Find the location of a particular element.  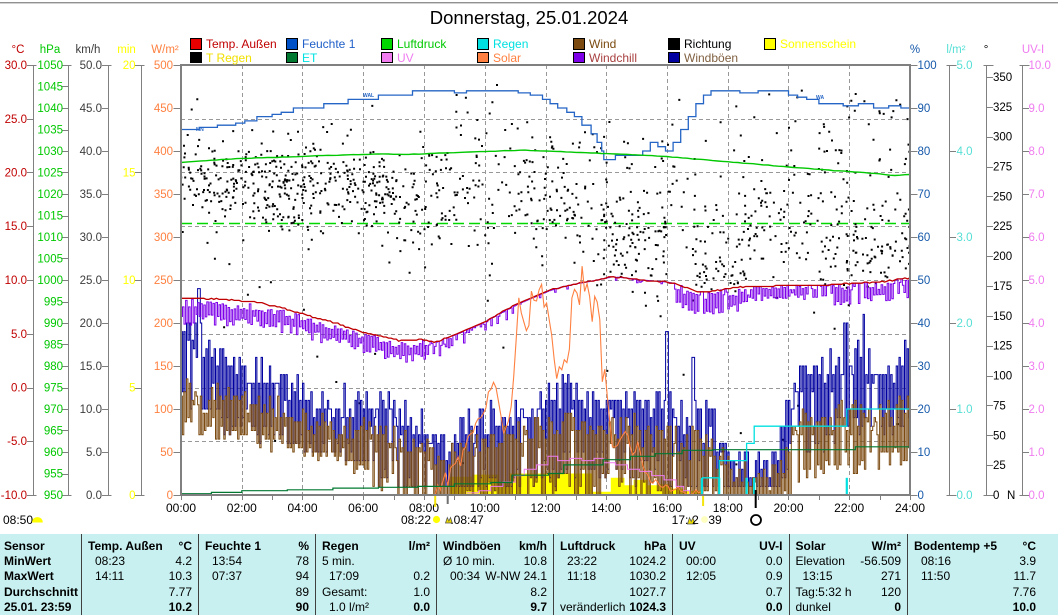

svg-text: 7.0 is located at coordinates (1037, 195).